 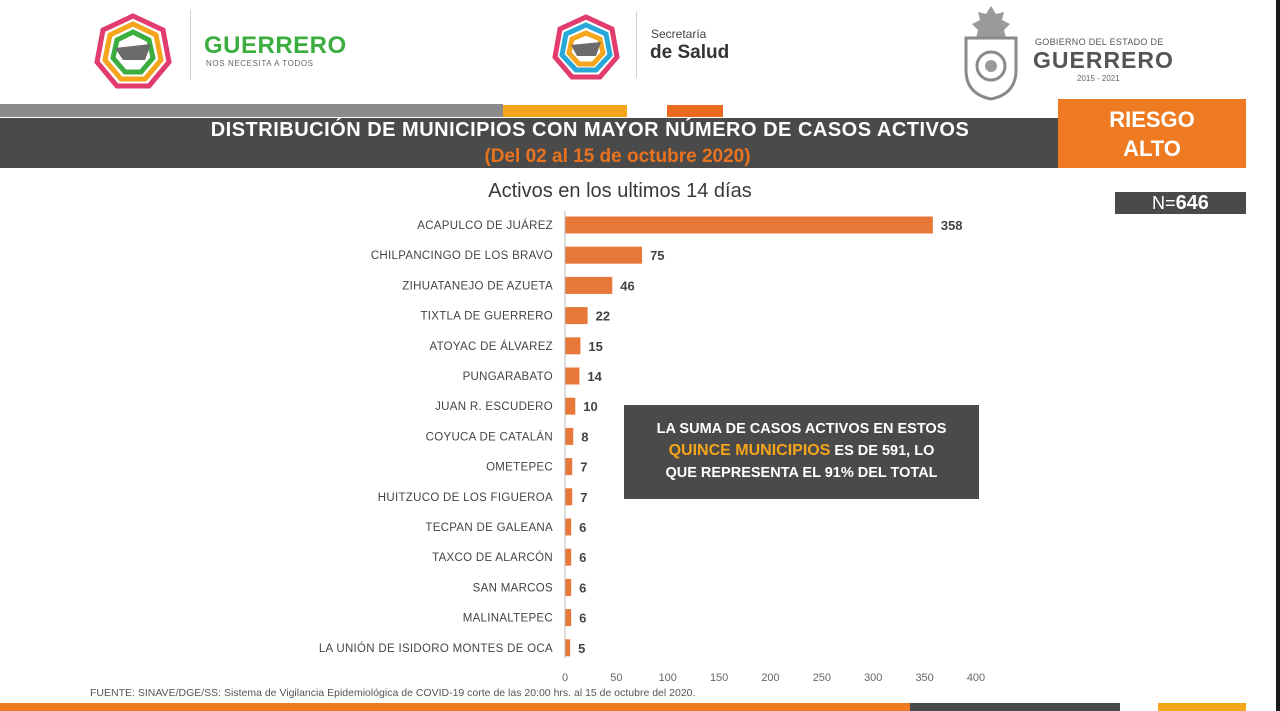 I want to click on date-range: (Del 02 al 15 de octubre 2020), so click(x=617, y=156).